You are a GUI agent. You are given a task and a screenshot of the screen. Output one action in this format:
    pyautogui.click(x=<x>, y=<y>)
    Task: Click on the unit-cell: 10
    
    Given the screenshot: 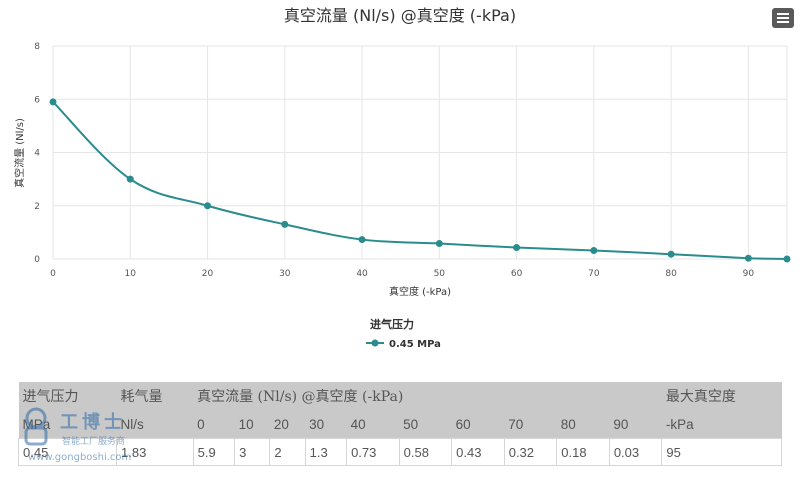 What is the action you would take?
    pyautogui.click(x=252, y=424)
    